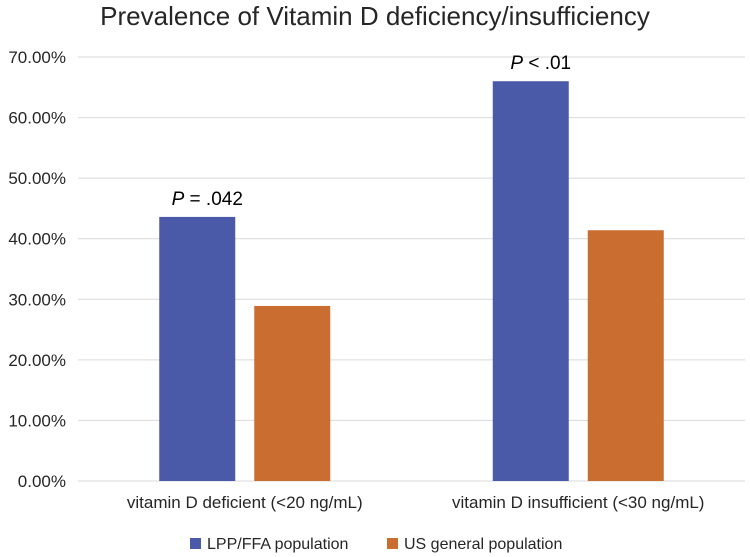 The height and width of the screenshot is (557, 750). Describe the element at coordinates (37, 420) in the screenshot. I see `y-tick-label: 10.00%` at that location.